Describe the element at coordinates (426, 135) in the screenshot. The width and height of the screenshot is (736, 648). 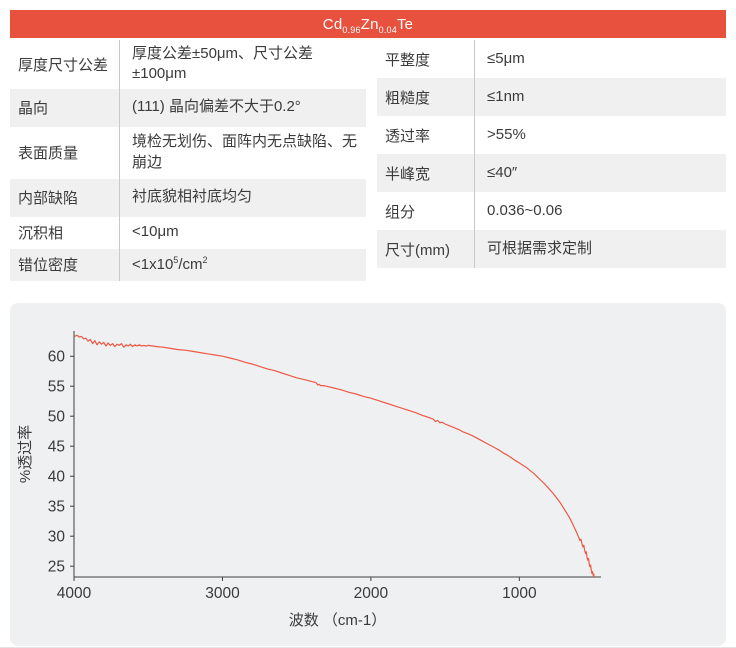
I see `spec-label: 透过率` at that location.